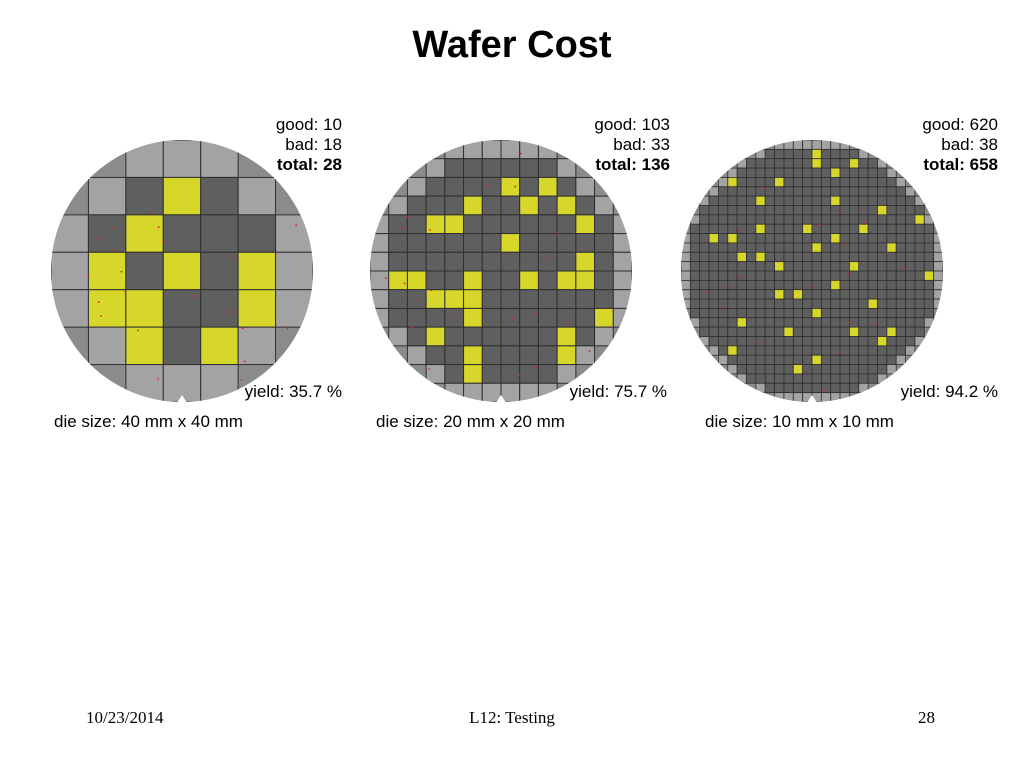  Describe the element at coordinates (960, 124) in the screenshot. I see `good-count: good: 620` at that location.